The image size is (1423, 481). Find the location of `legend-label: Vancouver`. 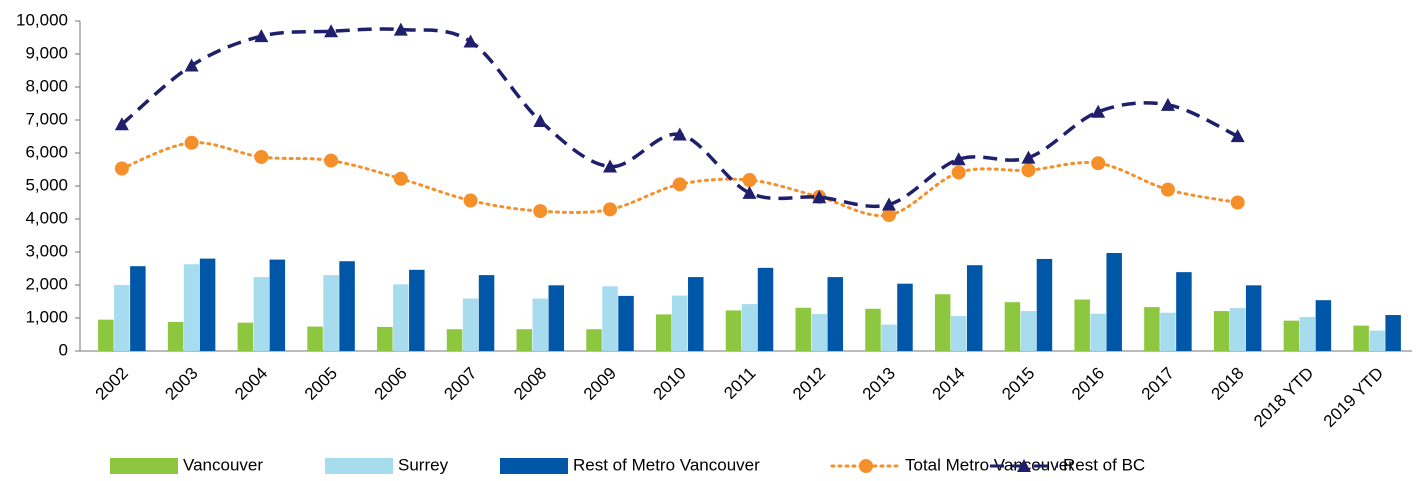

legend-label: Vancouver is located at coordinates (223, 464).